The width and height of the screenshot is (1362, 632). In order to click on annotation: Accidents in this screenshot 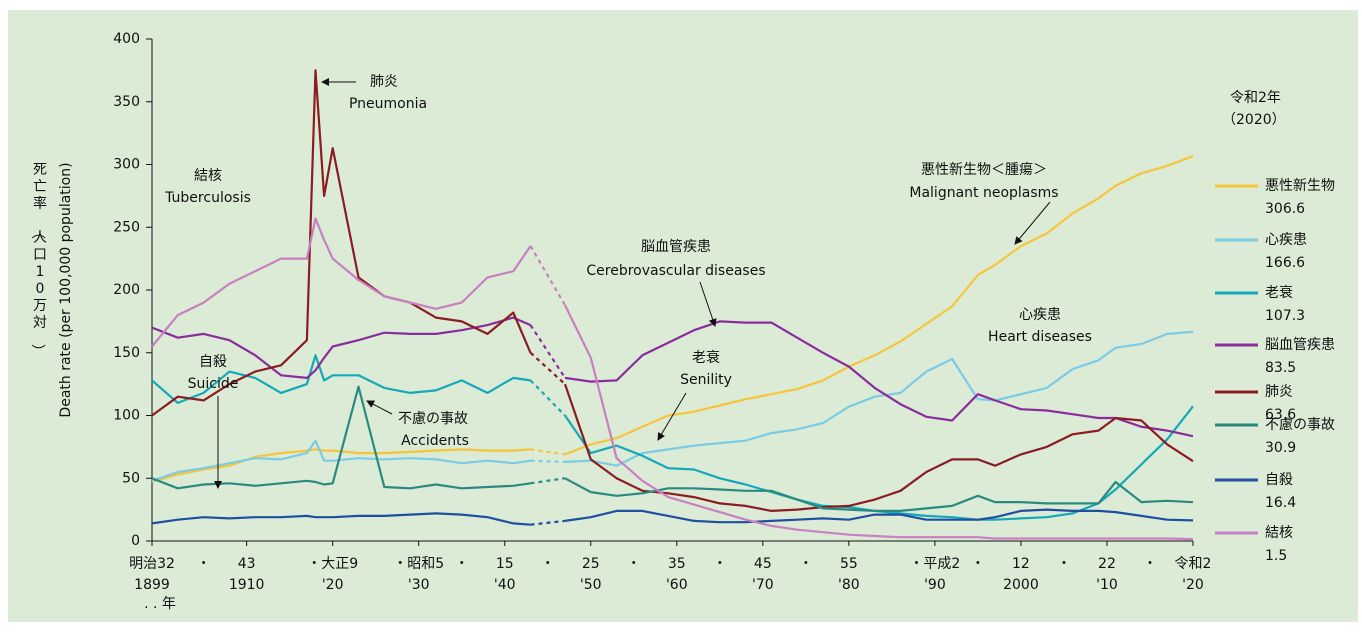, I will do `click(435, 441)`.